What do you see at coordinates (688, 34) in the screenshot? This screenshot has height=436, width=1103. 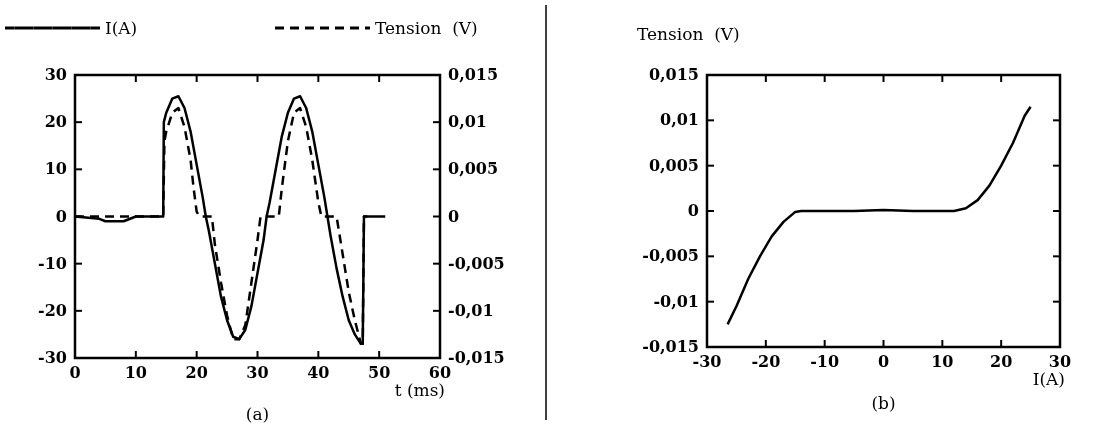 I see `y-axis-title: Tension (V)` at bounding box center [688, 34].